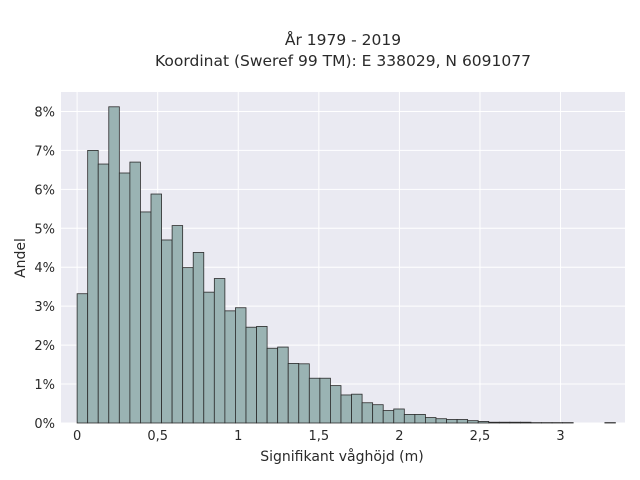 This screenshot has height=480, width=640. Describe the element at coordinates (44, 112) in the screenshot. I see `y-tick-label: 8%` at that location.